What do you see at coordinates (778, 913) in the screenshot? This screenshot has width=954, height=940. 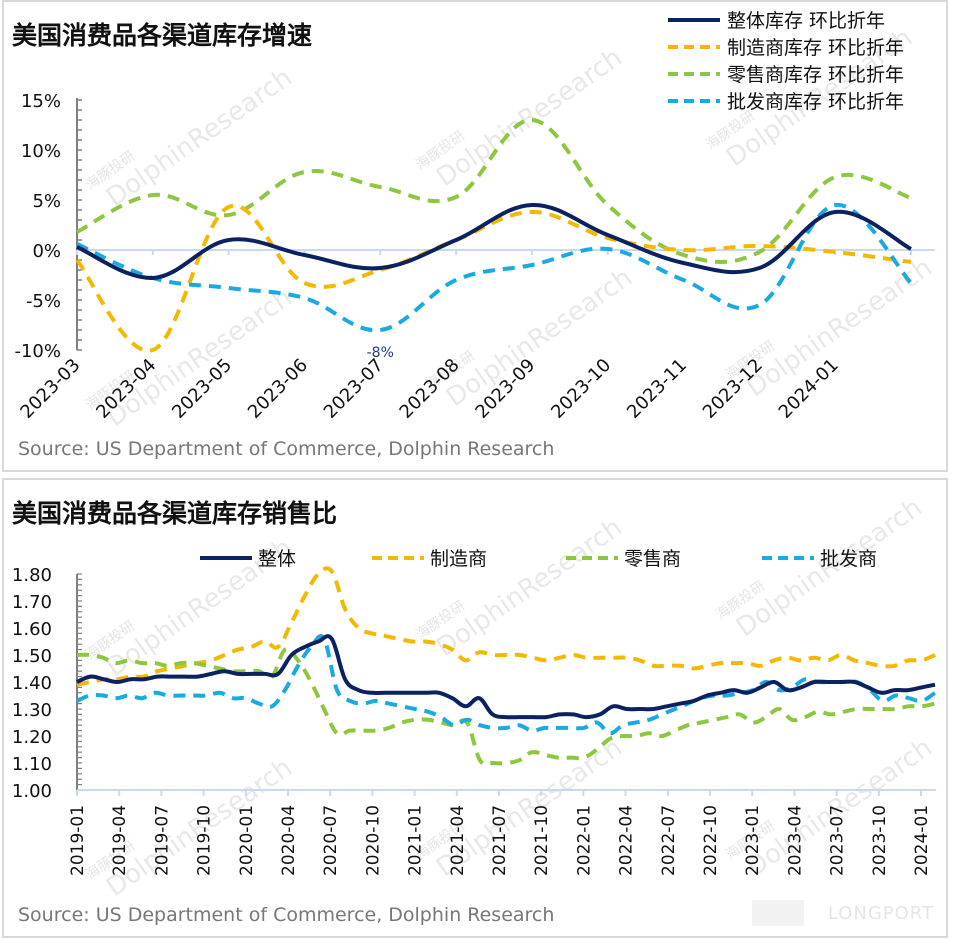 I see `longport-logo-icon` at bounding box center [778, 913].